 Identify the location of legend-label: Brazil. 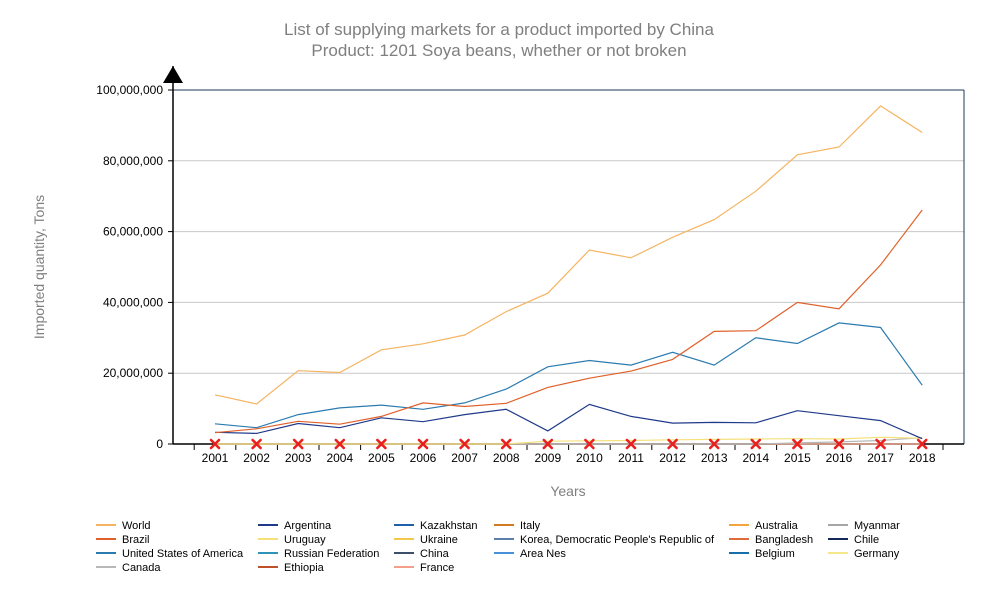
(136, 540).